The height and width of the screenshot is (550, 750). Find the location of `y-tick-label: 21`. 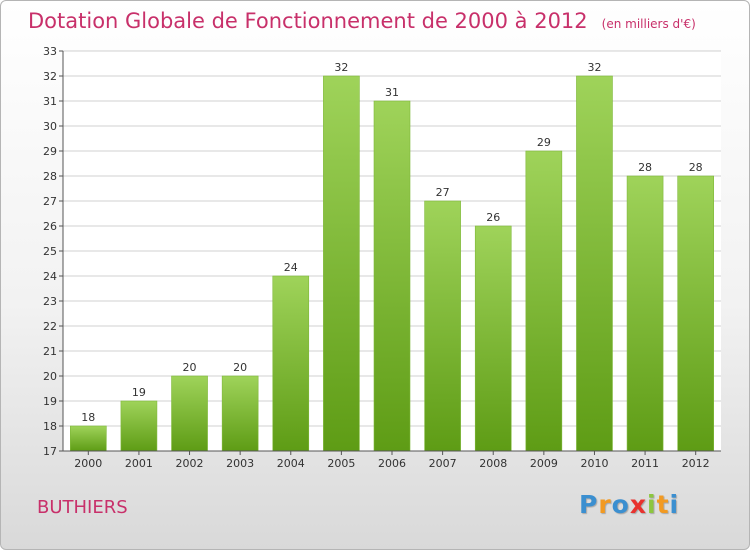

y-tick-label: 21 is located at coordinates (50, 351).